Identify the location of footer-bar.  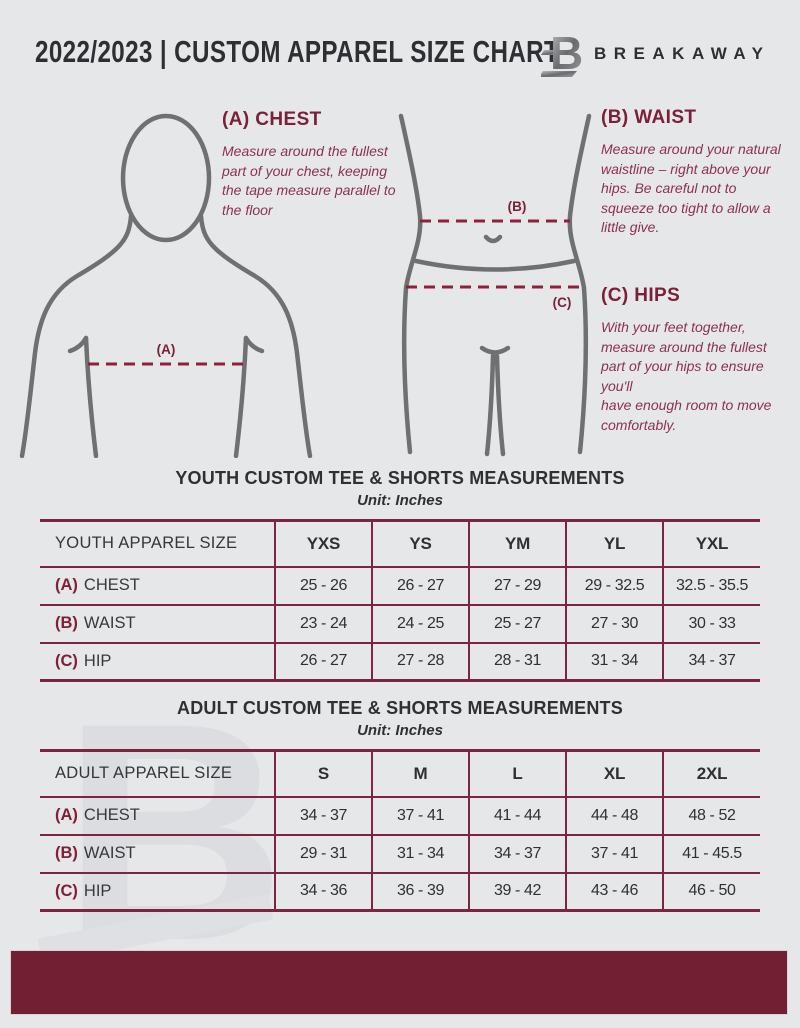
(399, 982).